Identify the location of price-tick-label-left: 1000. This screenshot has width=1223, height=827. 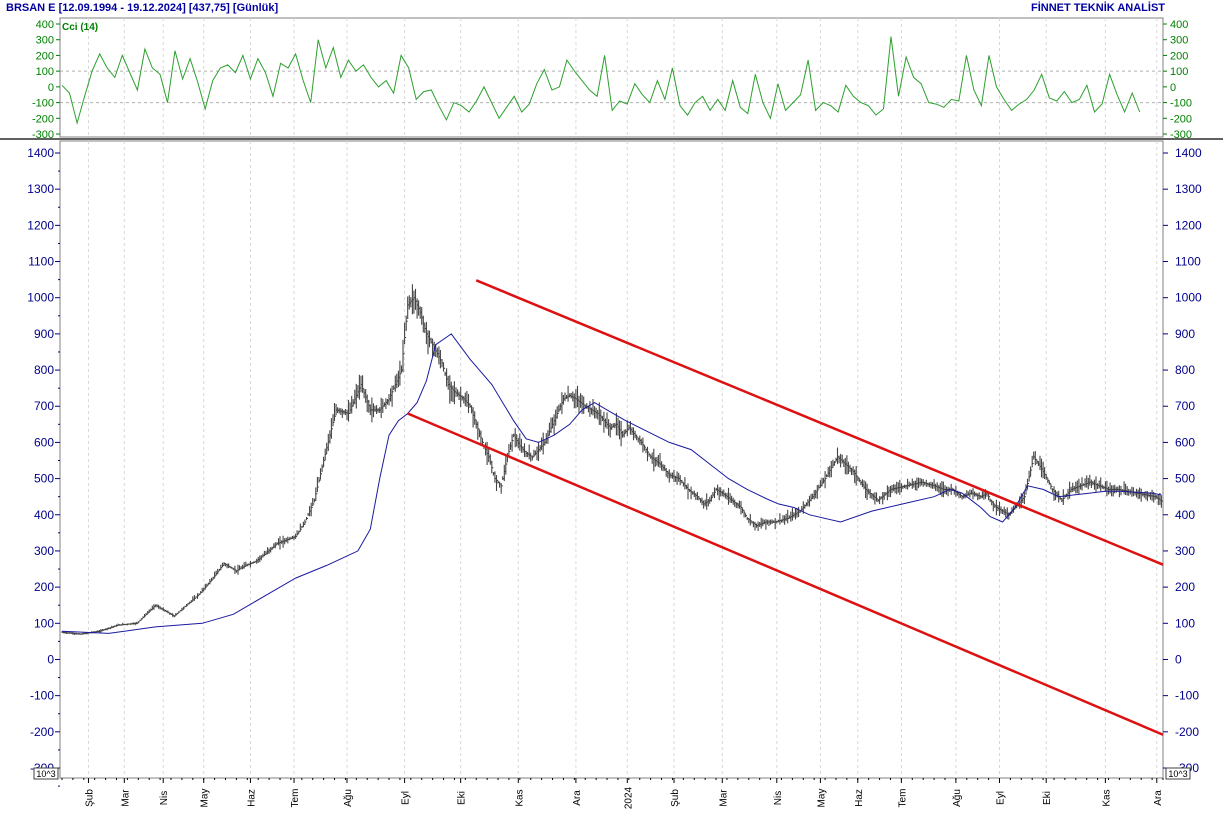
(40, 298).